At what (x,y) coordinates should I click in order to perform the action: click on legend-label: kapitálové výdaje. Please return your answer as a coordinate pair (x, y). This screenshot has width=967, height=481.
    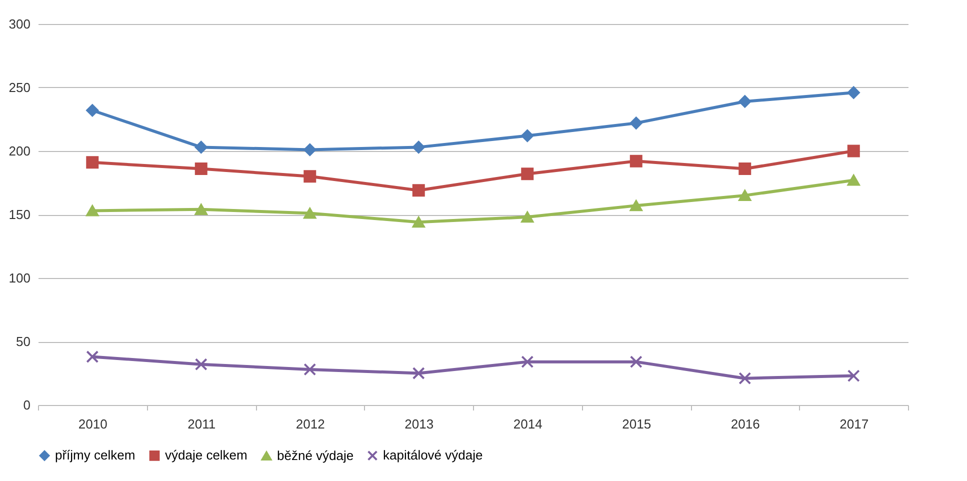
    Looking at the image, I should click on (433, 455).